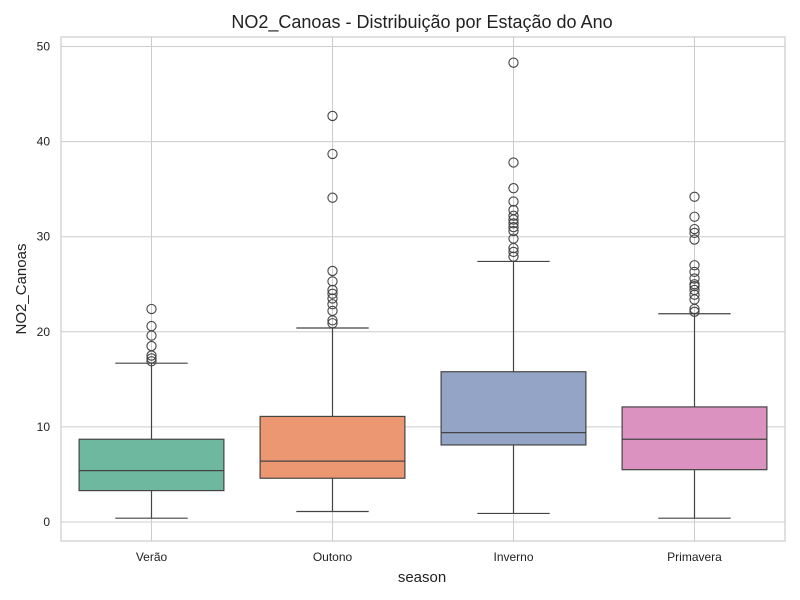 The image size is (800, 600). What do you see at coordinates (694, 355) in the screenshot?
I see `box-group-primavera` at bounding box center [694, 355].